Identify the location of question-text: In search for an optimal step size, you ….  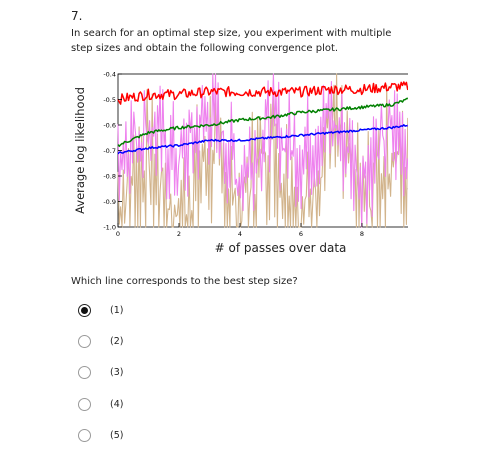
(231, 41).